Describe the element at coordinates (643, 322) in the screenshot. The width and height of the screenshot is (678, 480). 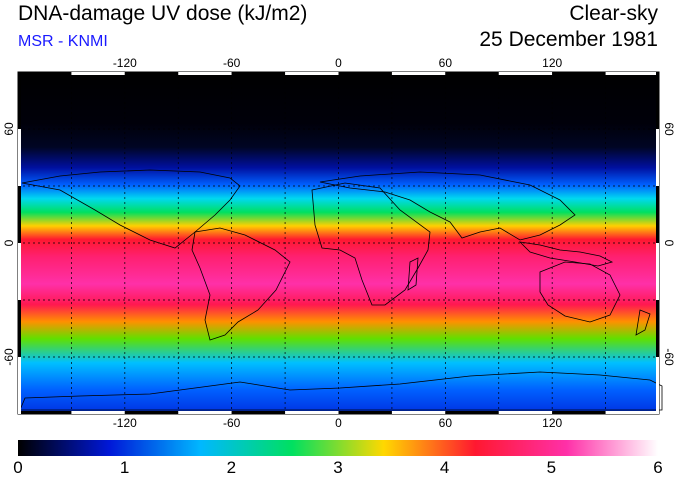
I see `coast-new-zealand` at that location.